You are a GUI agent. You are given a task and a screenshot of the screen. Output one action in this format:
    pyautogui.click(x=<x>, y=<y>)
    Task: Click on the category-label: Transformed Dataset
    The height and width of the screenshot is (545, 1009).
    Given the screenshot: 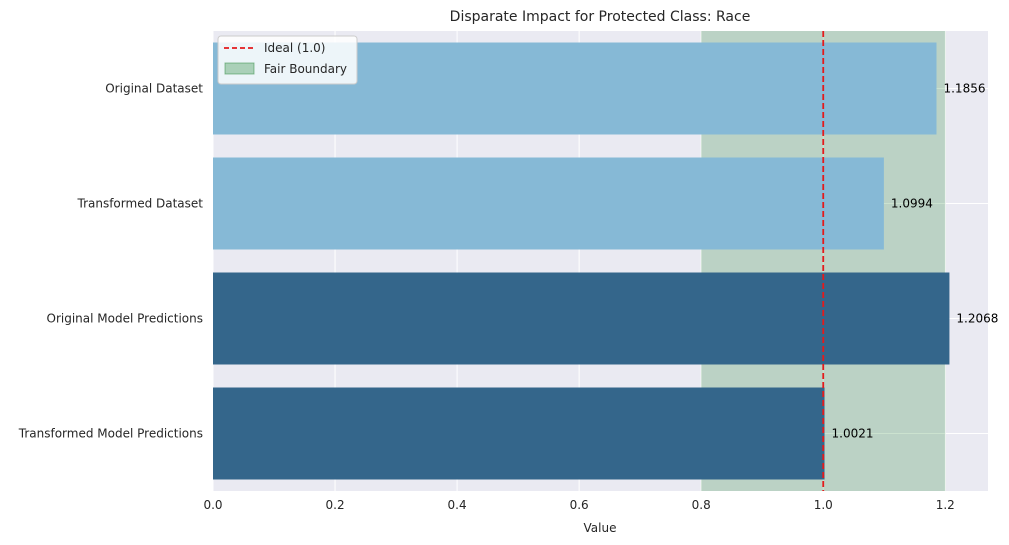 What is the action you would take?
    pyautogui.click(x=140, y=204)
    